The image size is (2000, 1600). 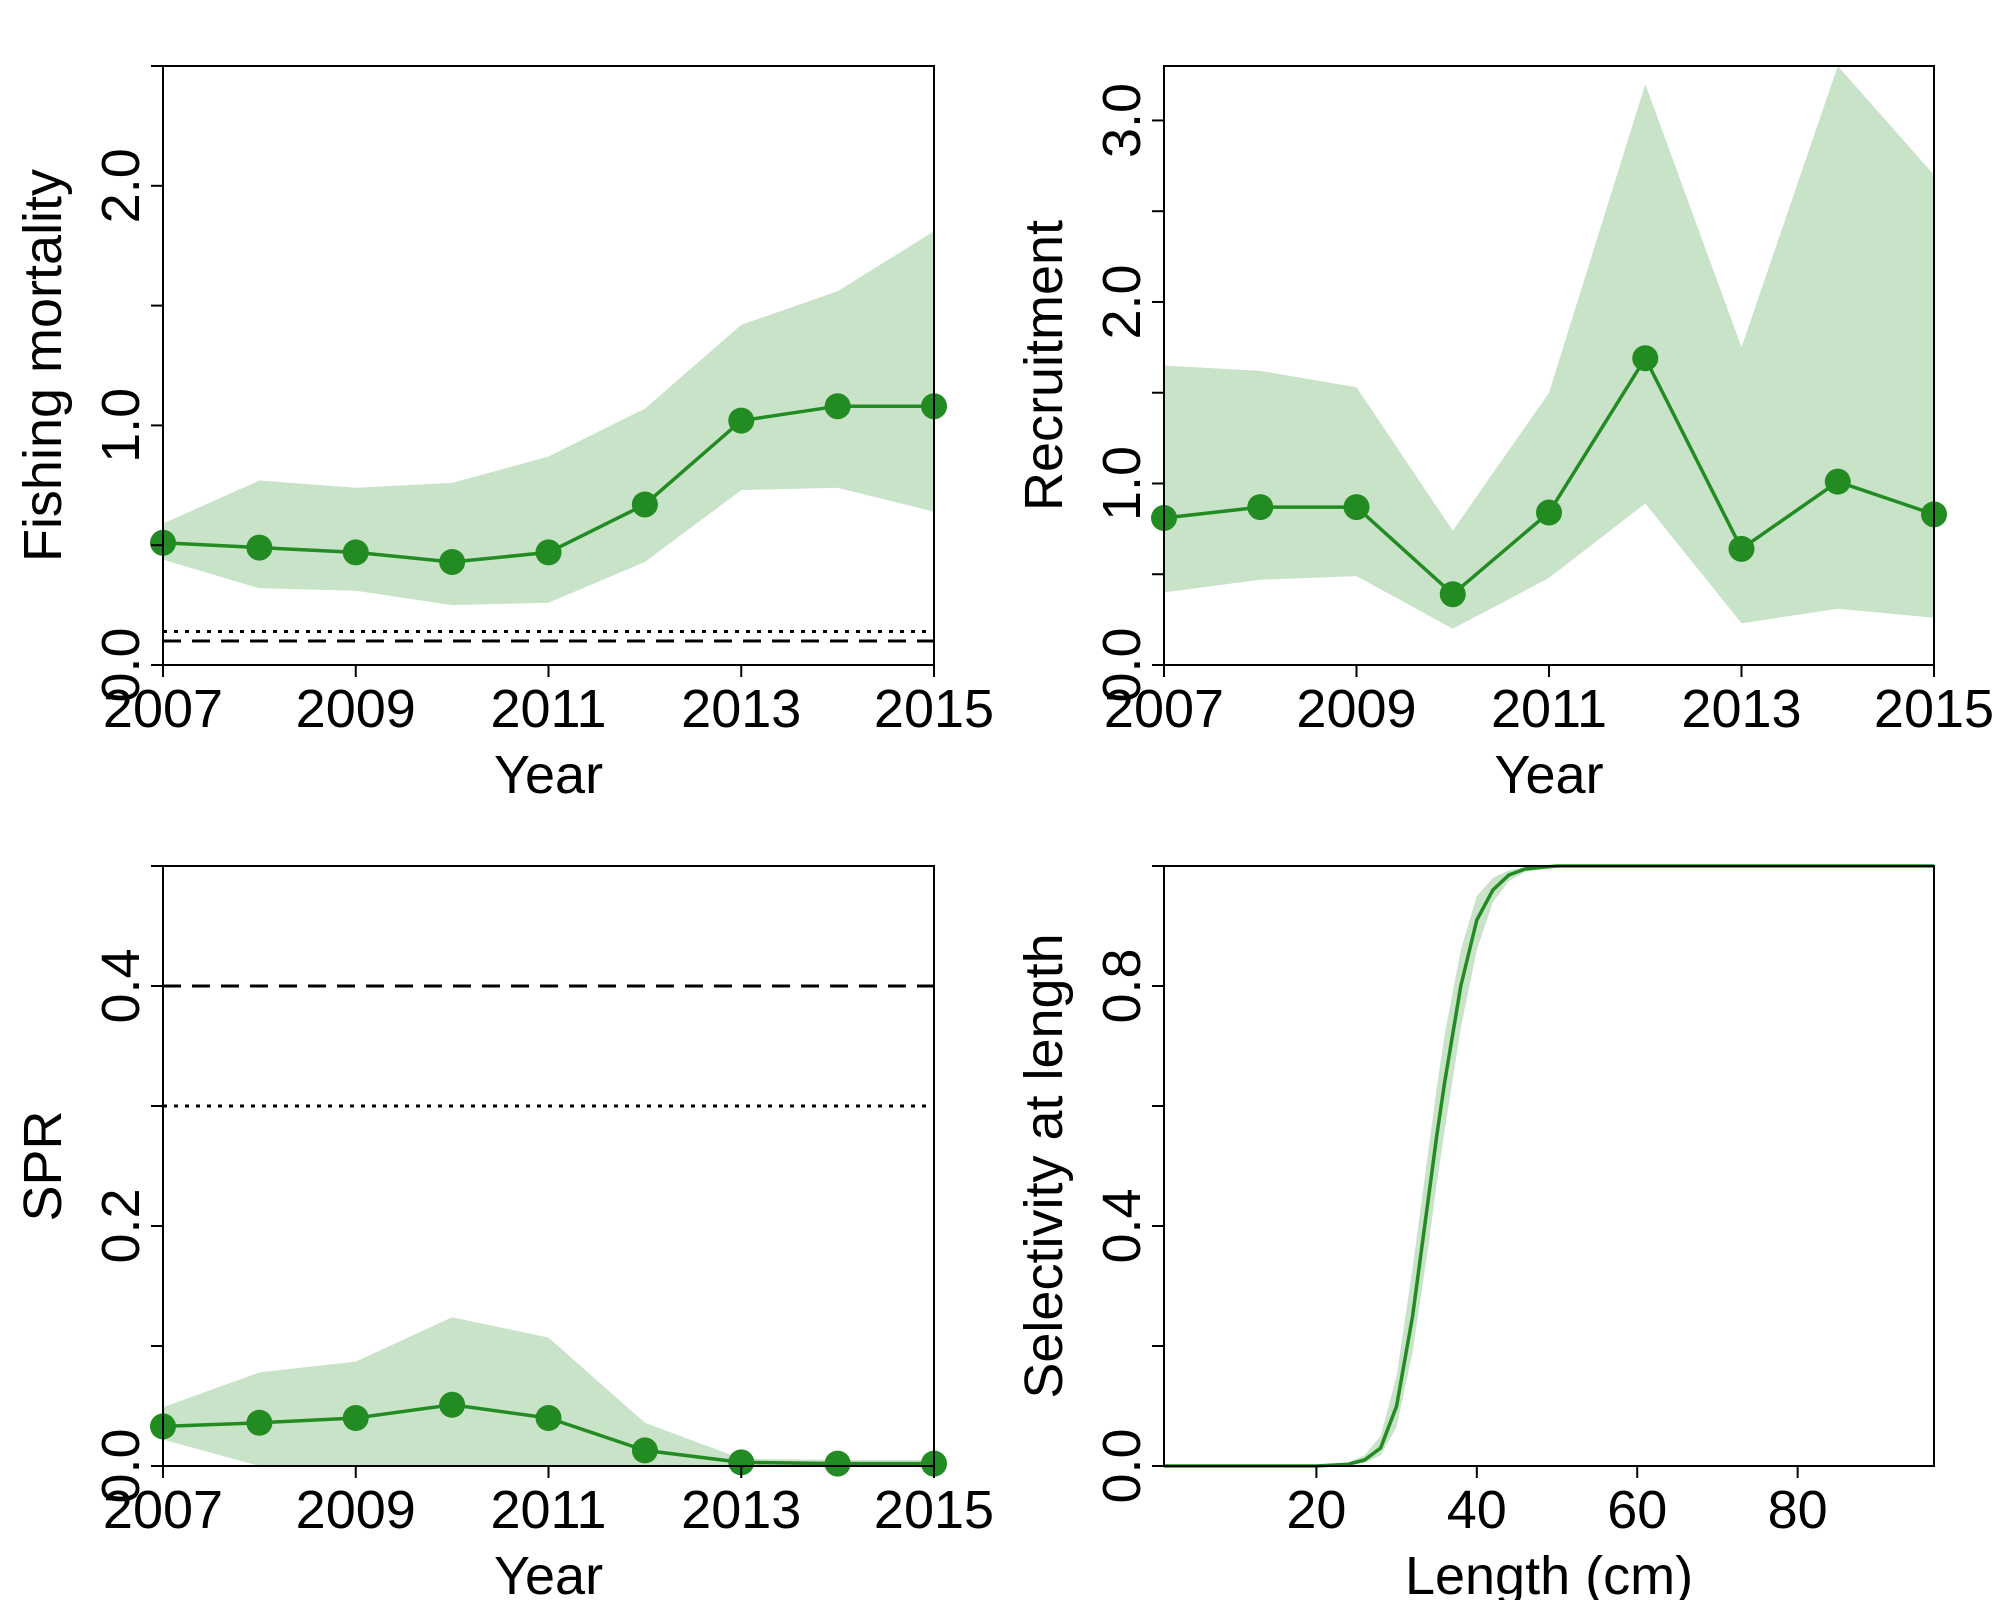 I want to click on x-tick-label: 20, so click(x=1316, y=1510).